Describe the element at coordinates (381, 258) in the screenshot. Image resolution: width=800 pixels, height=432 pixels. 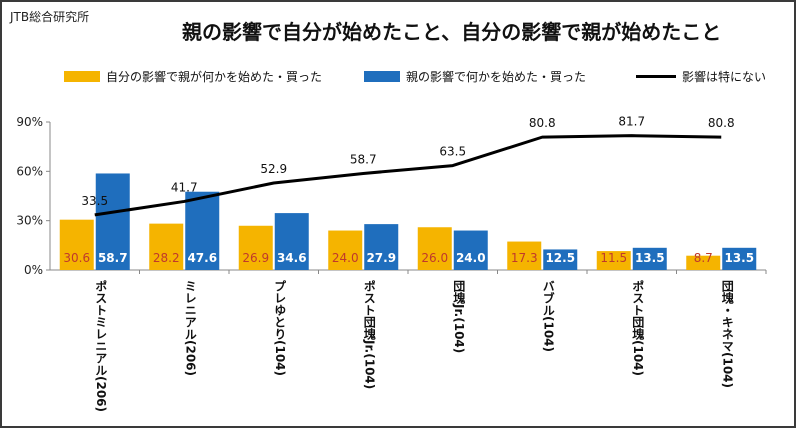
I see `bar-parent-label: 27.9` at that location.